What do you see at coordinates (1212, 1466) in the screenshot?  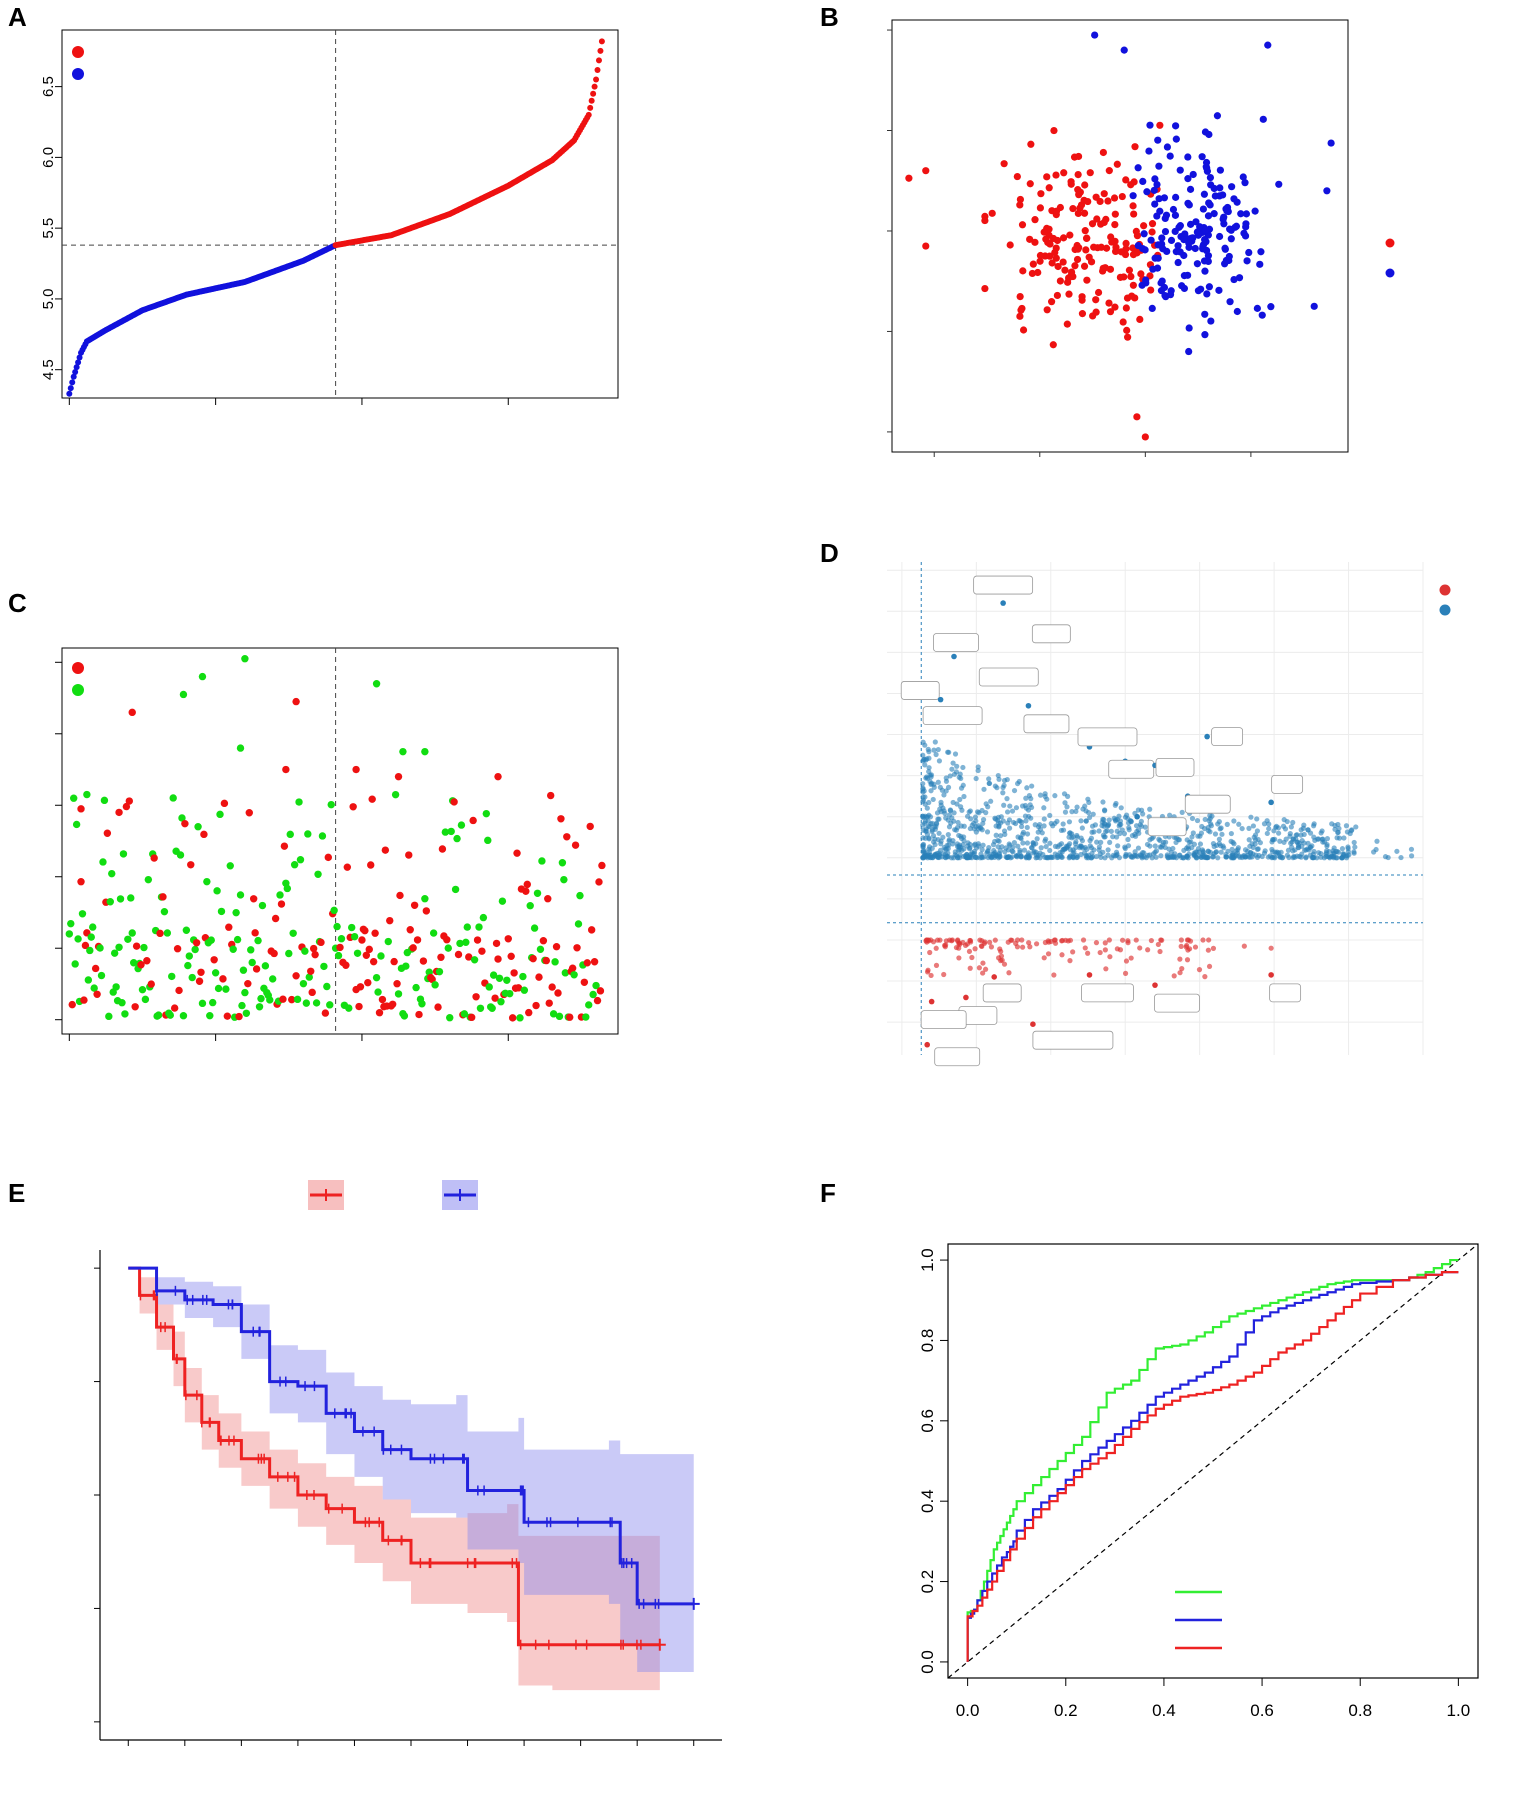 I see `roc-curve-3-year` at bounding box center [1212, 1466].